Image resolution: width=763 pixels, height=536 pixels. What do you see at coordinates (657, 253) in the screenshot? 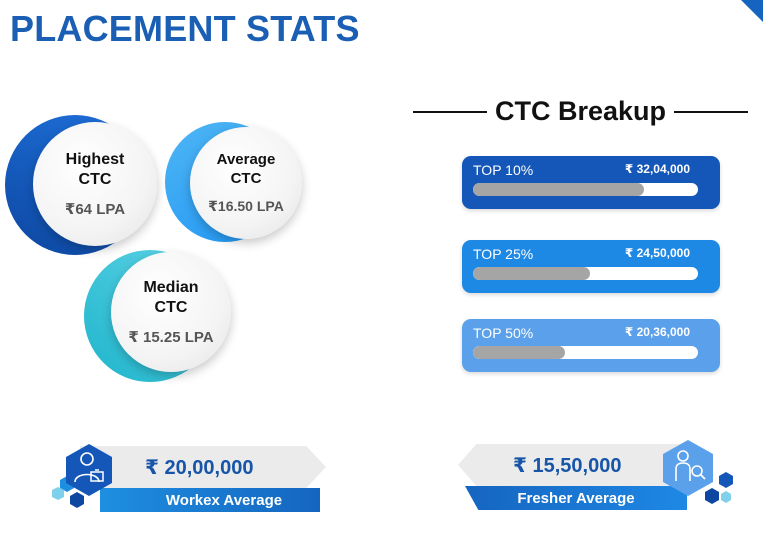
I see `tier-amount: ₹ 24,50,000` at bounding box center [657, 253].